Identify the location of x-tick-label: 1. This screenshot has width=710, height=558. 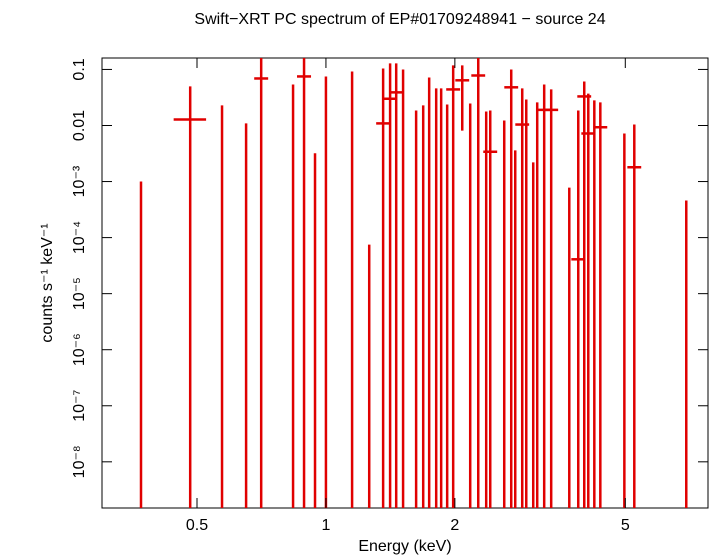
(325, 525).